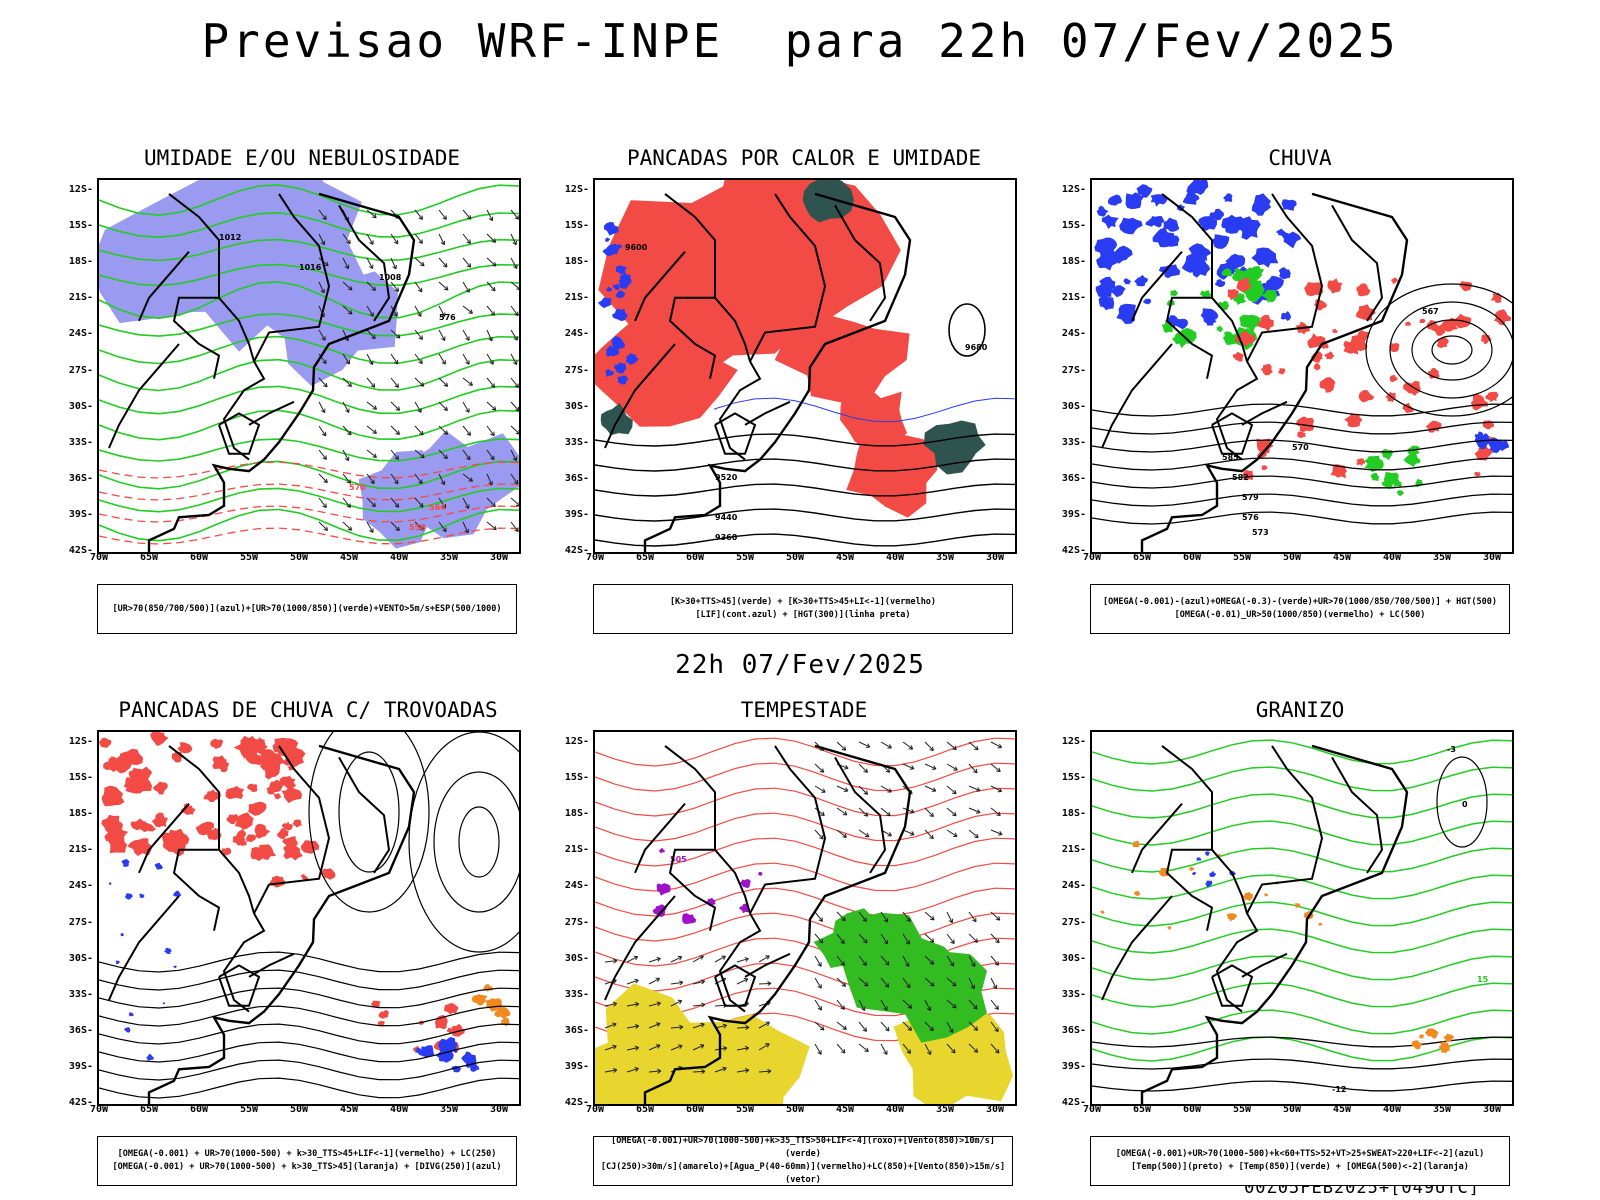 Image resolution: width=1600 pixels, height=1200 pixels. Describe the element at coordinates (149, 557) in the screenshot. I see `longitude-tick-label: 65W` at that location.